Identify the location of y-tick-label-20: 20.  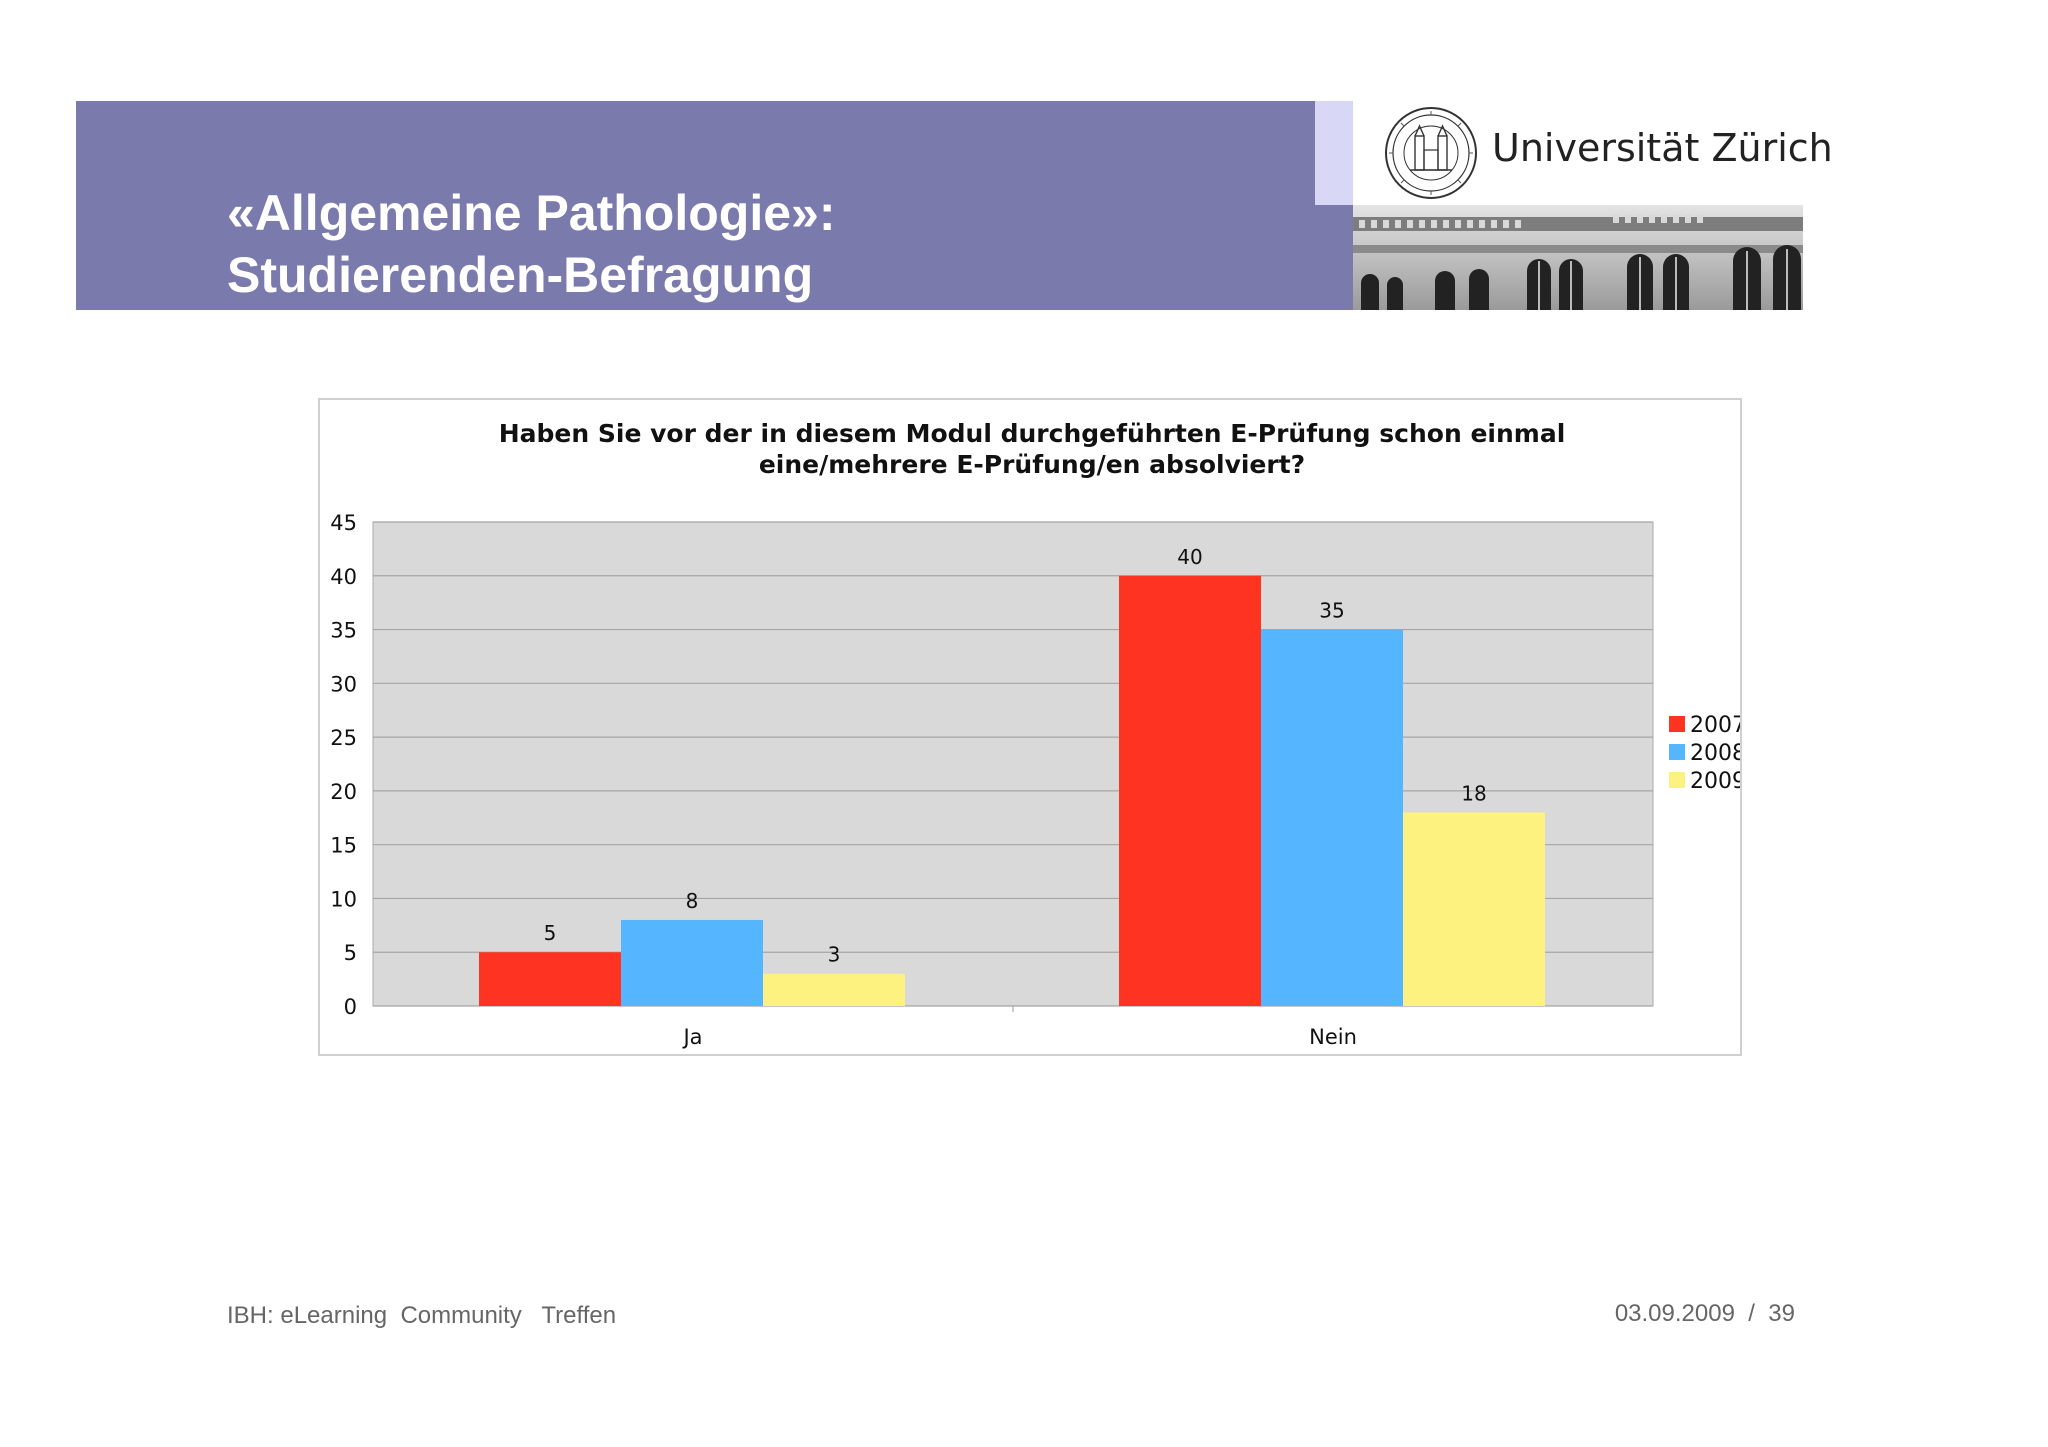
(343, 792).